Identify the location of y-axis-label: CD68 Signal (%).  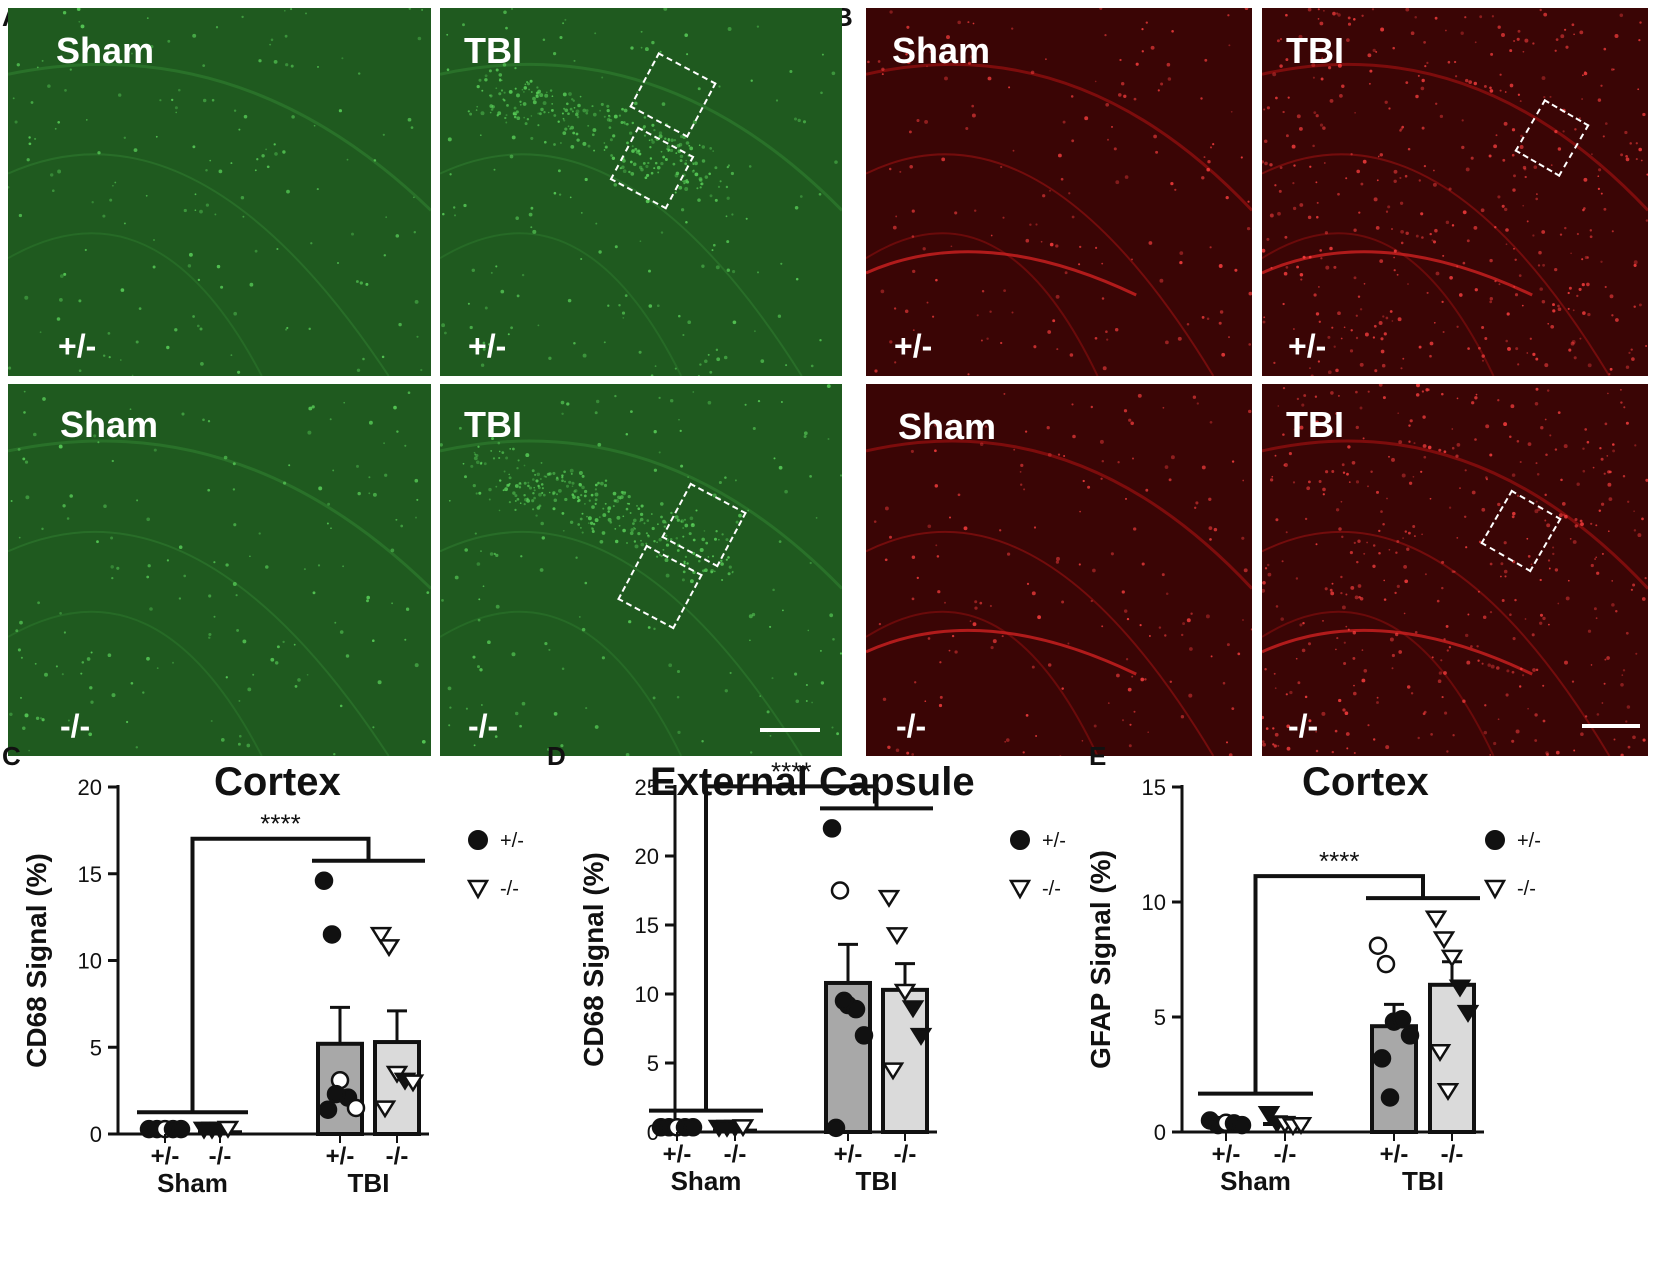
(593, 959).